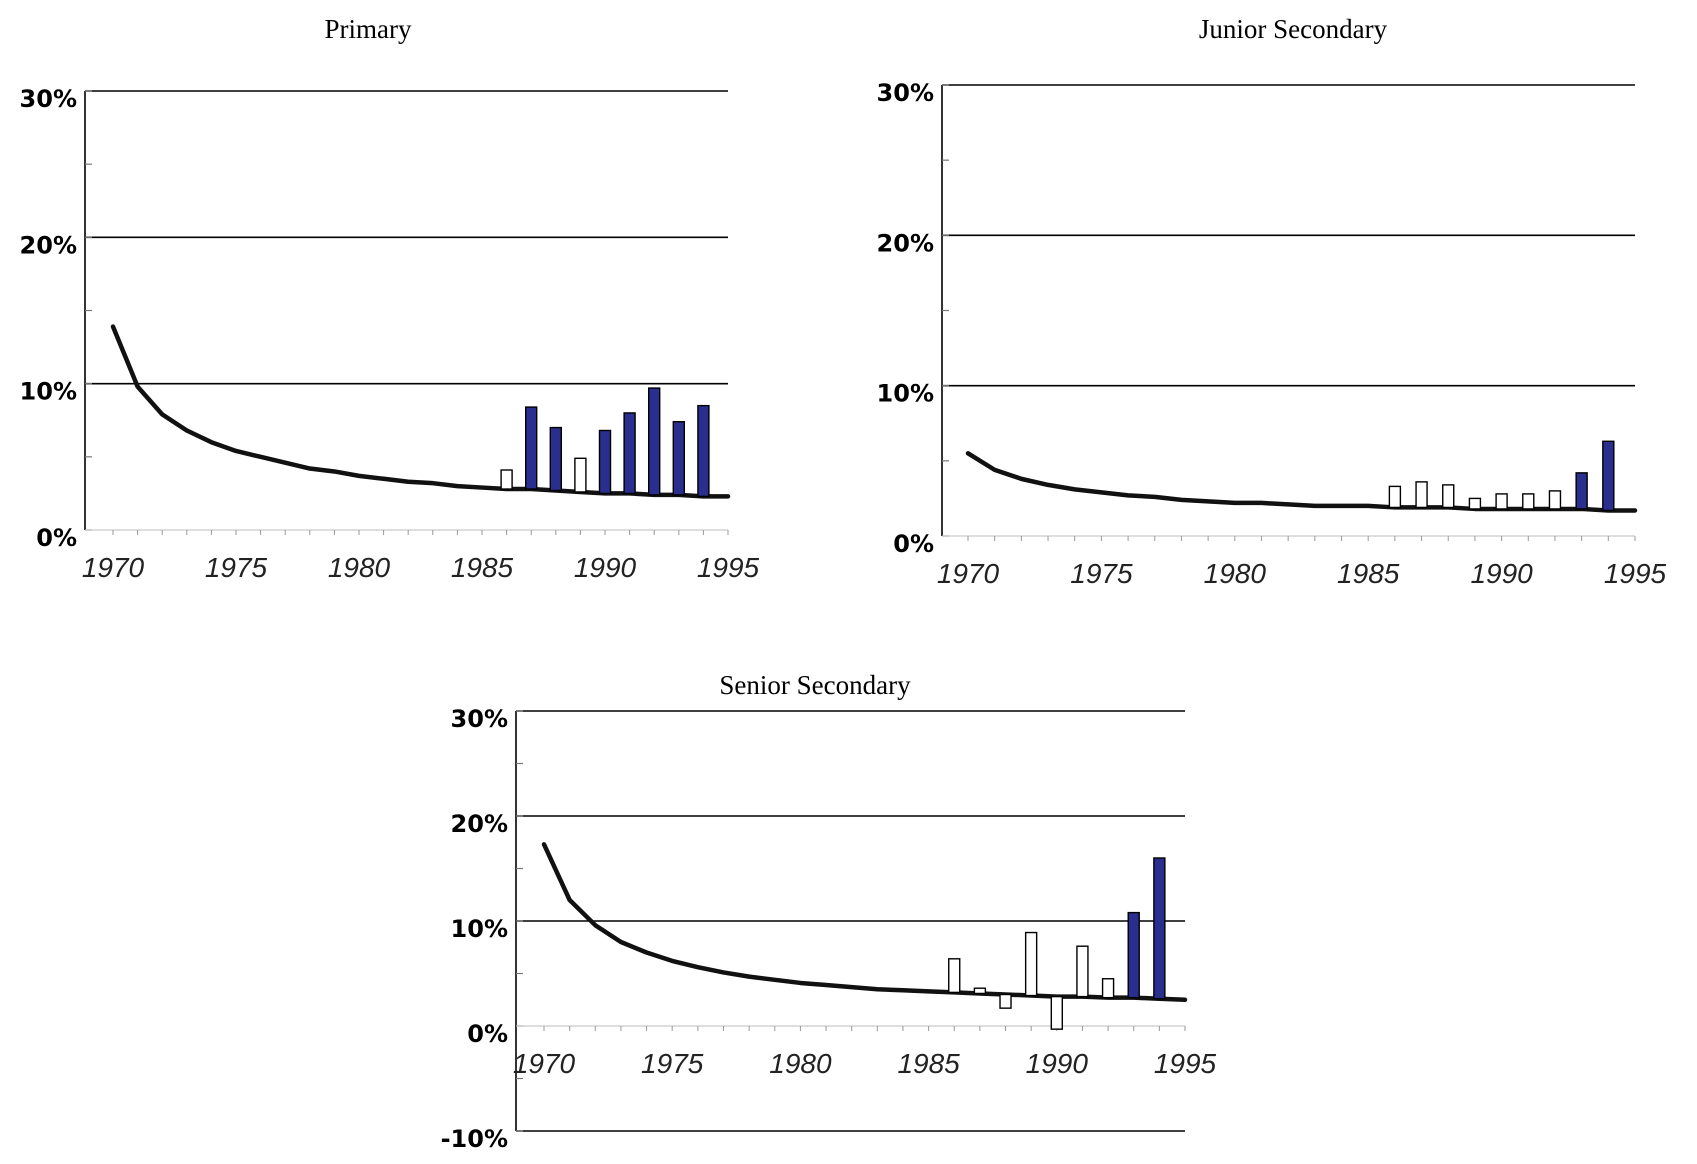 Image resolution: width=1697 pixels, height=1164 pixels. What do you see at coordinates (368, 29) in the screenshot?
I see `chart-title: Primary` at bounding box center [368, 29].